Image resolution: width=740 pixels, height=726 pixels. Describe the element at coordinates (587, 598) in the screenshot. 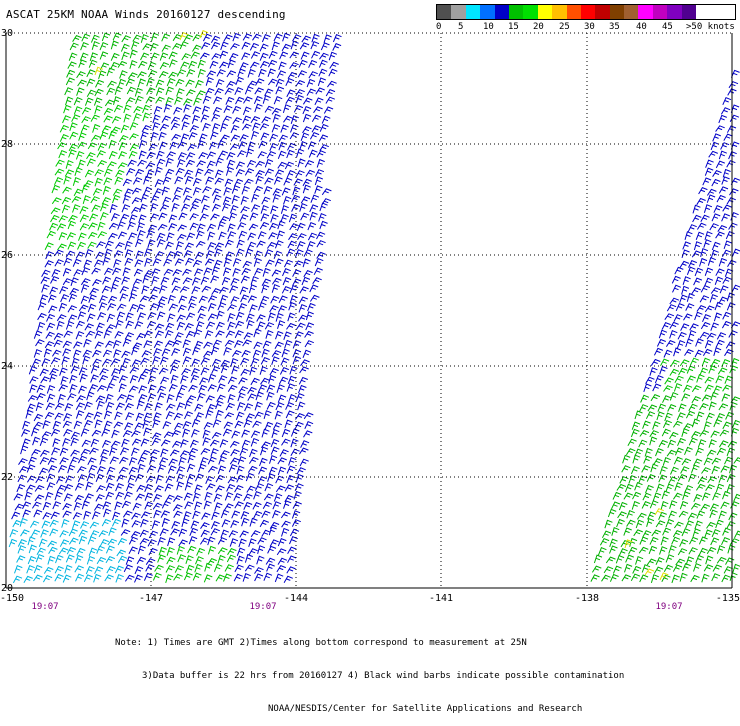

I see `lon-label: -138` at that location.